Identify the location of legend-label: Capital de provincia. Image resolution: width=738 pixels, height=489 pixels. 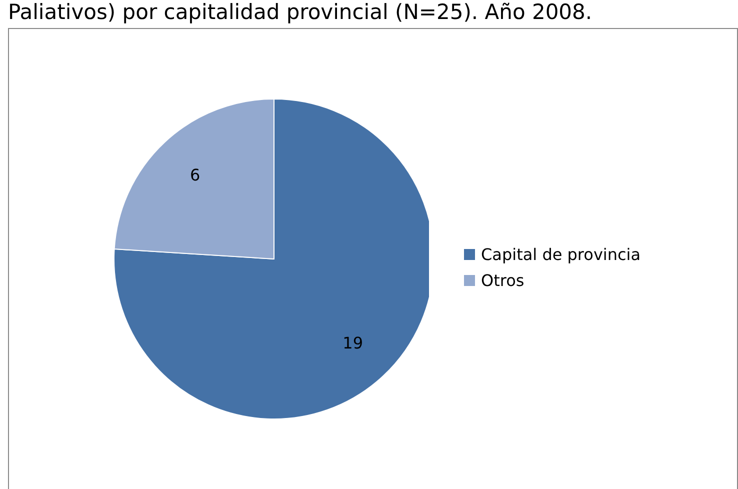
(561, 254).